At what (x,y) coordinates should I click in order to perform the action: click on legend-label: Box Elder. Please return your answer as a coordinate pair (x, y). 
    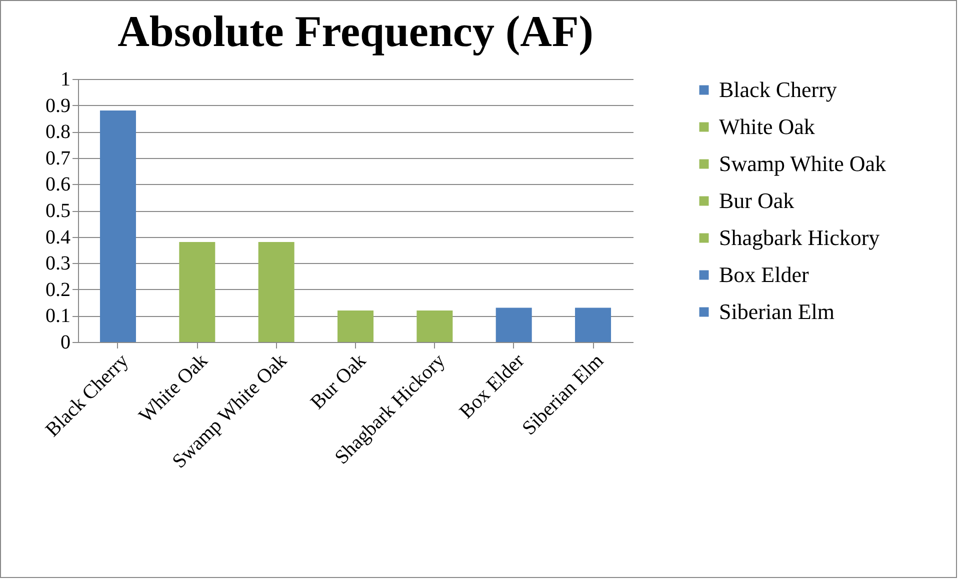
    Looking at the image, I should click on (764, 274).